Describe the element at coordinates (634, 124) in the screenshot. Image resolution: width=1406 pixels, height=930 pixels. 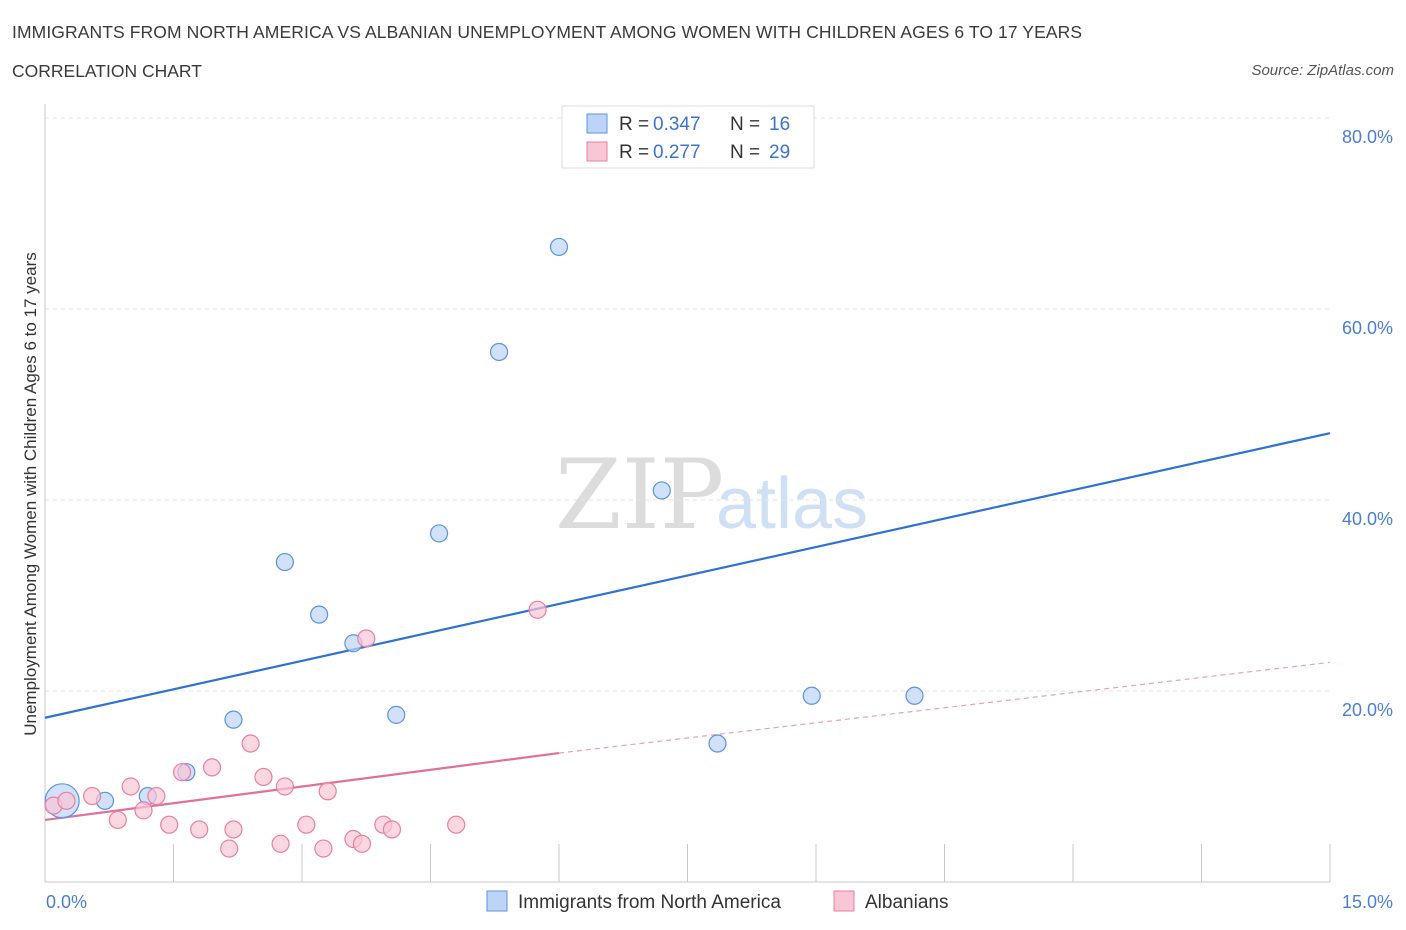
I see `legend-r-label-1: R =` at that location.